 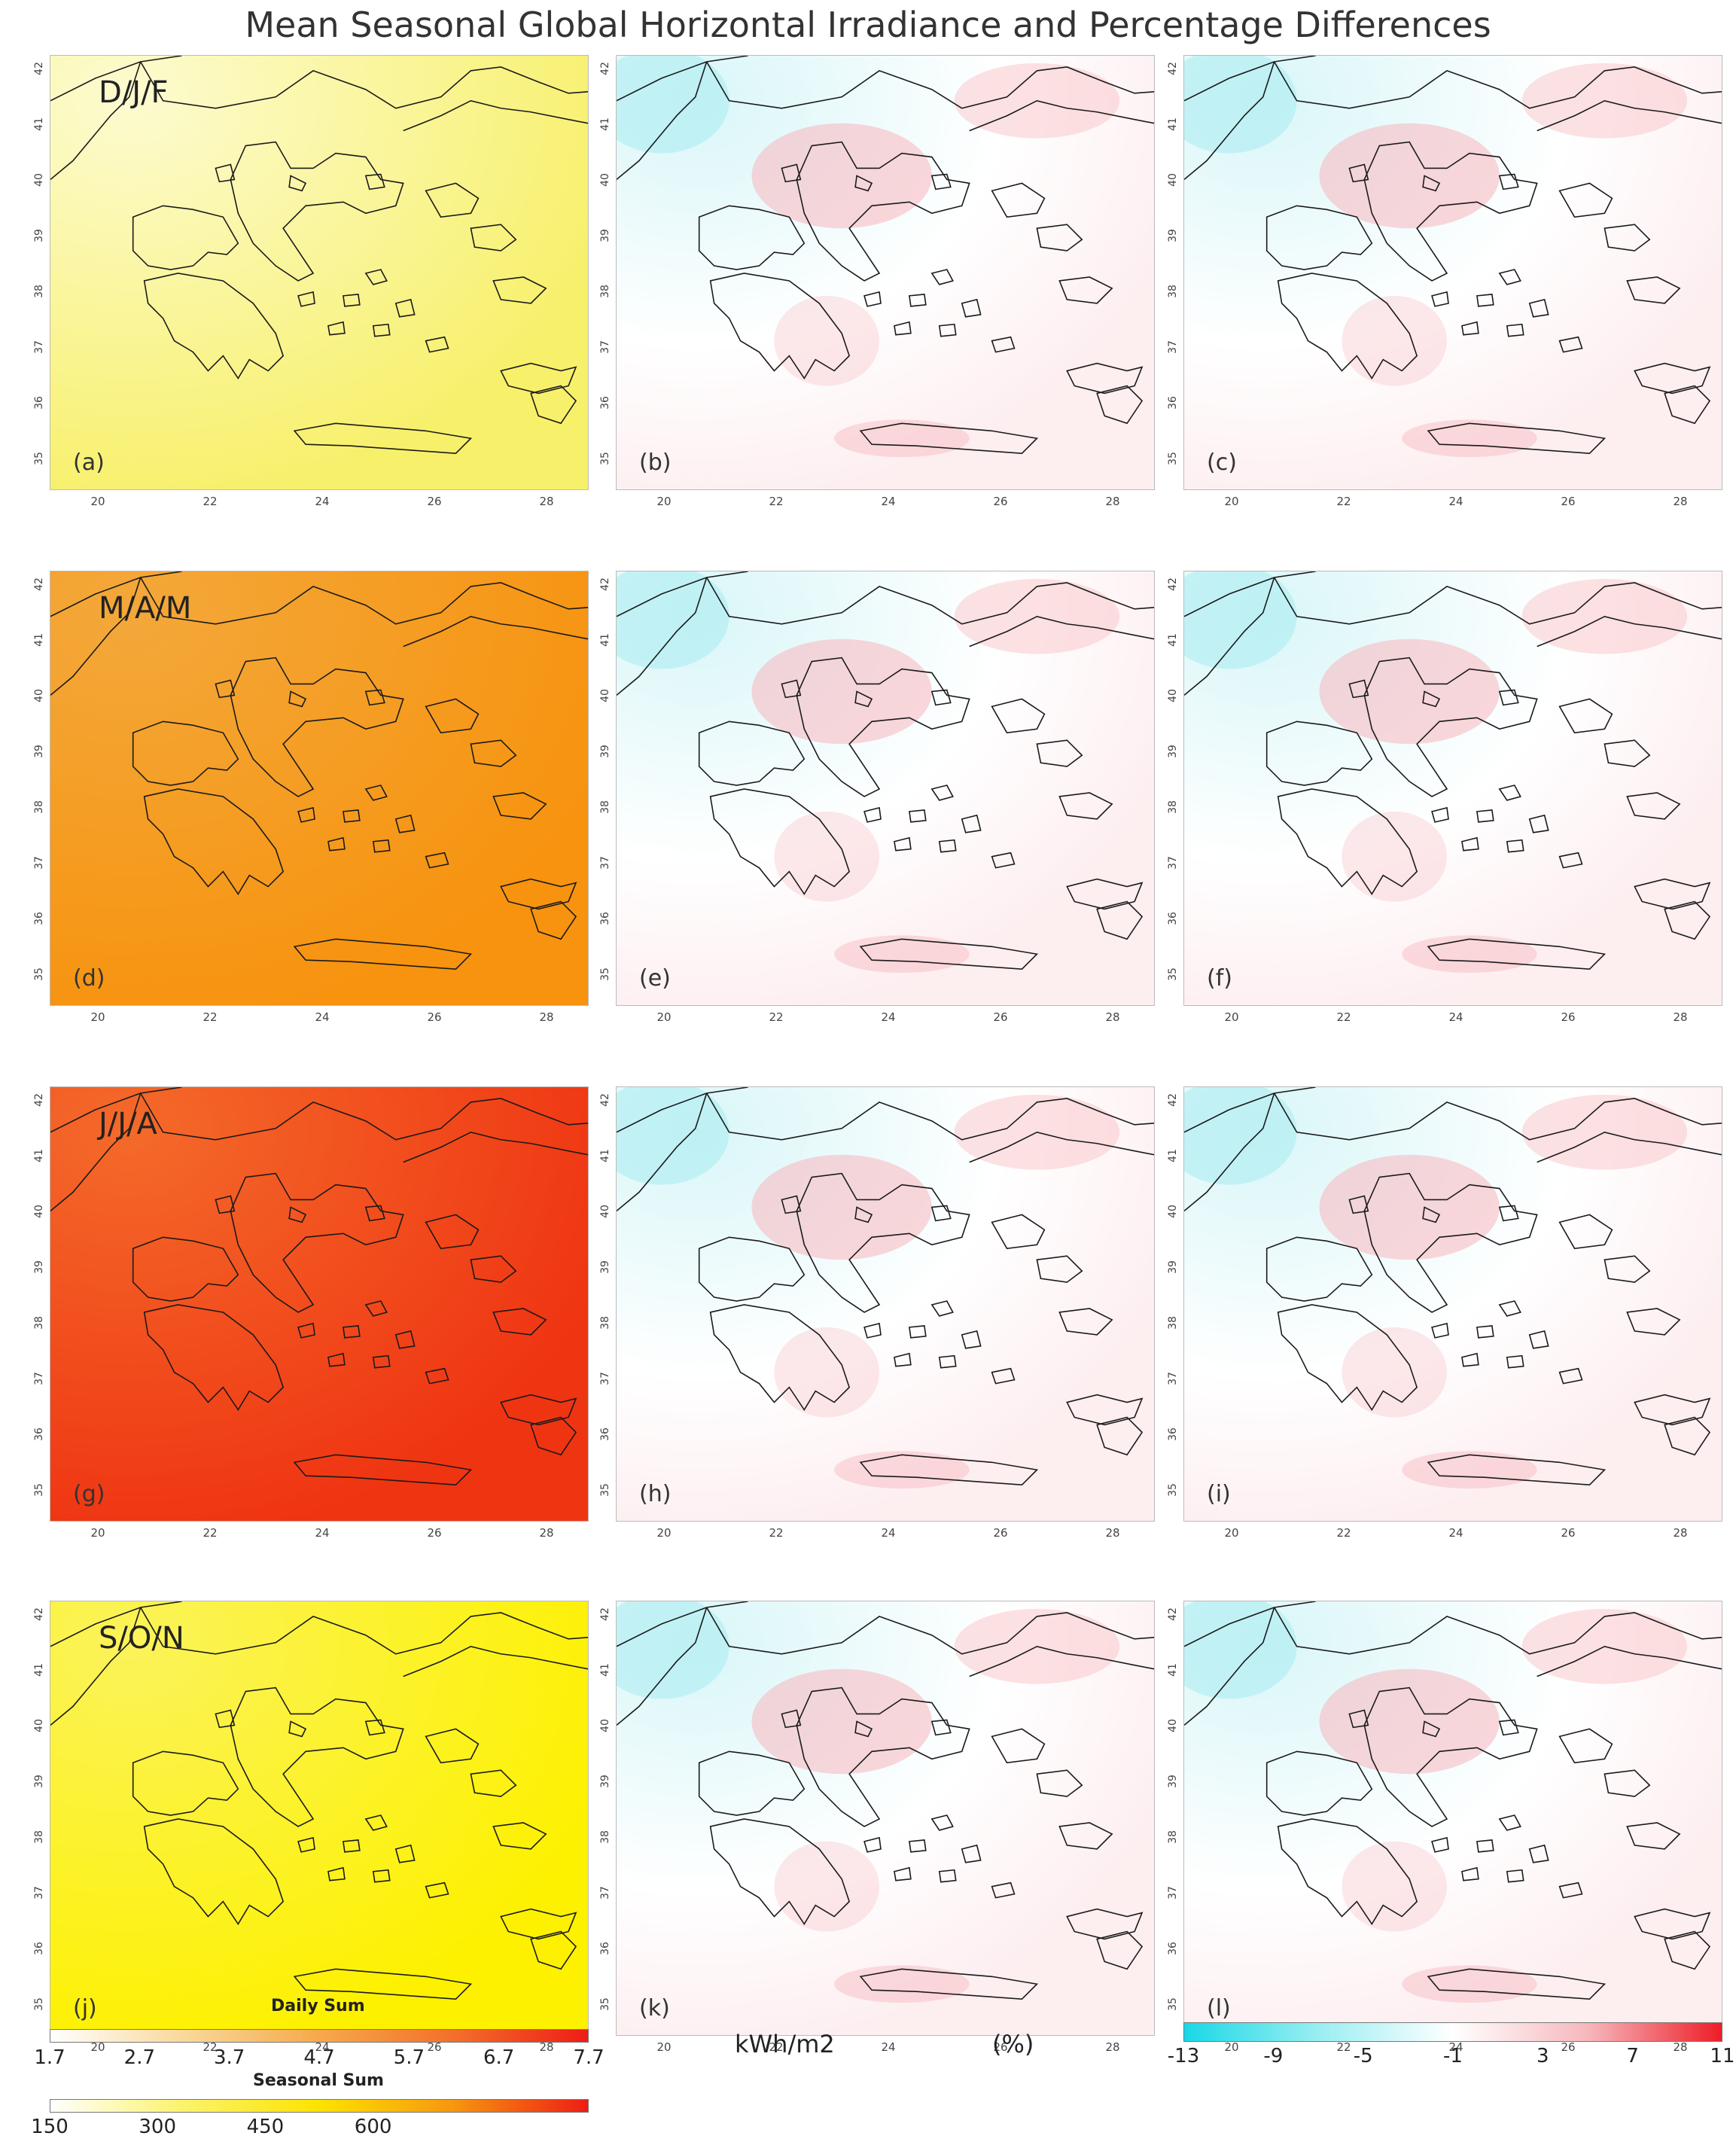 What do you see at coordinates (1219, 978) in the screenshot?
I see `panel-label: (f)` at bounding box center [1219, 978].